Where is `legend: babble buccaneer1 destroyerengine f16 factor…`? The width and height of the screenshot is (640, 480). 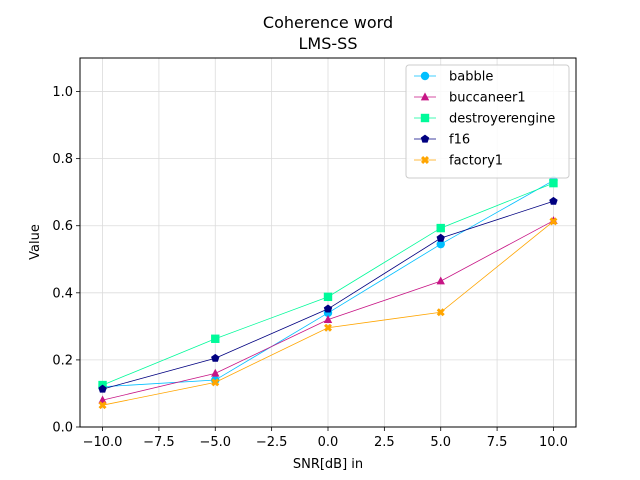 legend: babble buccaneer1 destroyerengine f16 factor… is located at coordinates (487, 121).